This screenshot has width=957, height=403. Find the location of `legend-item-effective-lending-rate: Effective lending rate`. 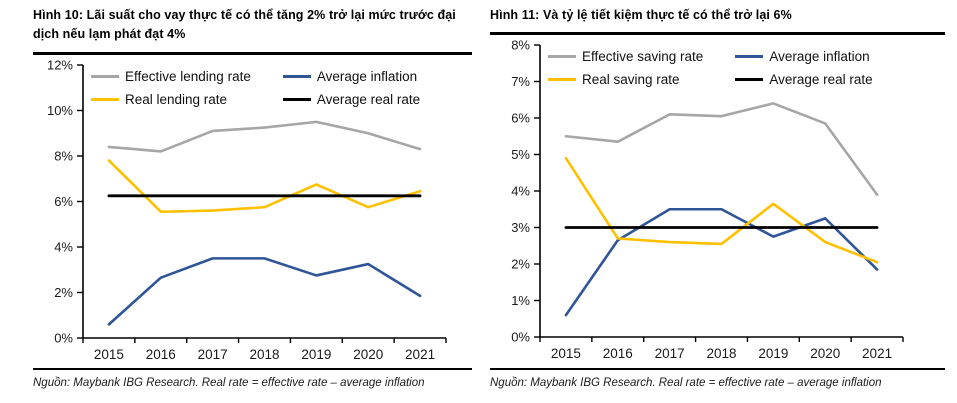

legend-item-effective-lending-rate: Effective lending rate is located at coordinates (171, 76).